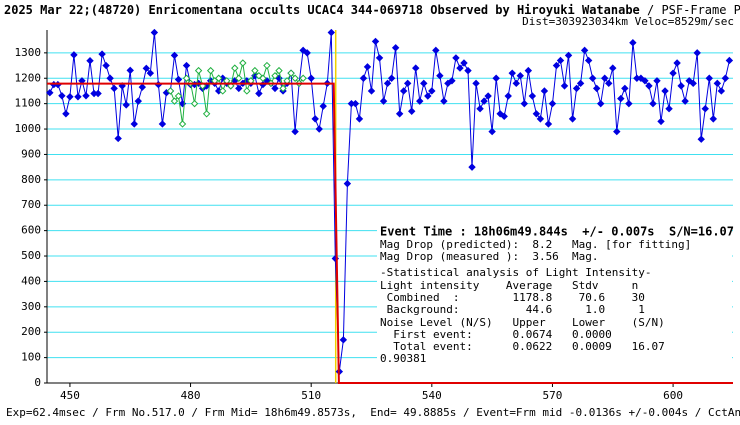 Image resolution: width=740 pixels, height=425 pixels. What do you see at coordinates (28, 77) in the screenshot?
I see `y-tick-label: 1200` at bounding box center [28, 77].